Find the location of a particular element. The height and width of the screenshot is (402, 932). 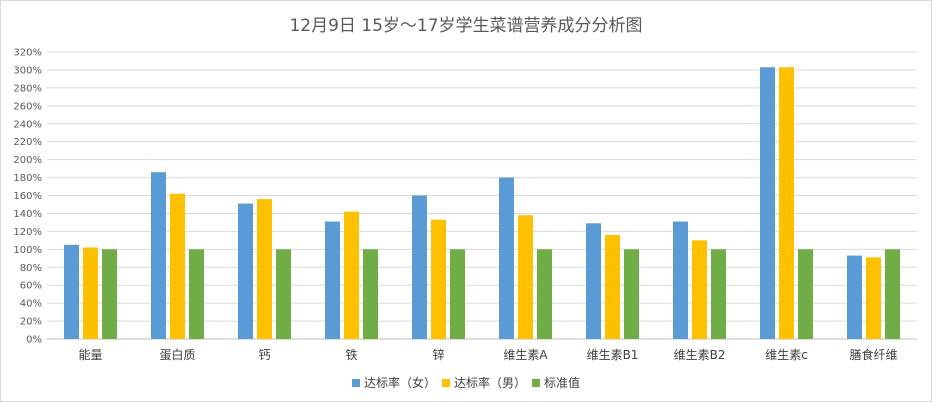

category-label: 膳食纤维 is located at coordinates (873, 354).